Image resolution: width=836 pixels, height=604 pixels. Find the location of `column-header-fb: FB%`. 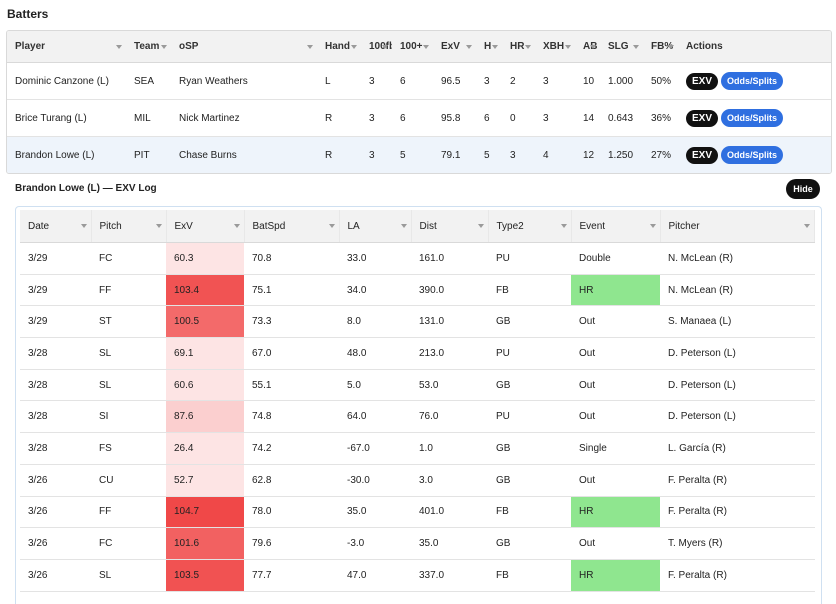

column-header-fb: FB% is located at coordinates (660, 47).